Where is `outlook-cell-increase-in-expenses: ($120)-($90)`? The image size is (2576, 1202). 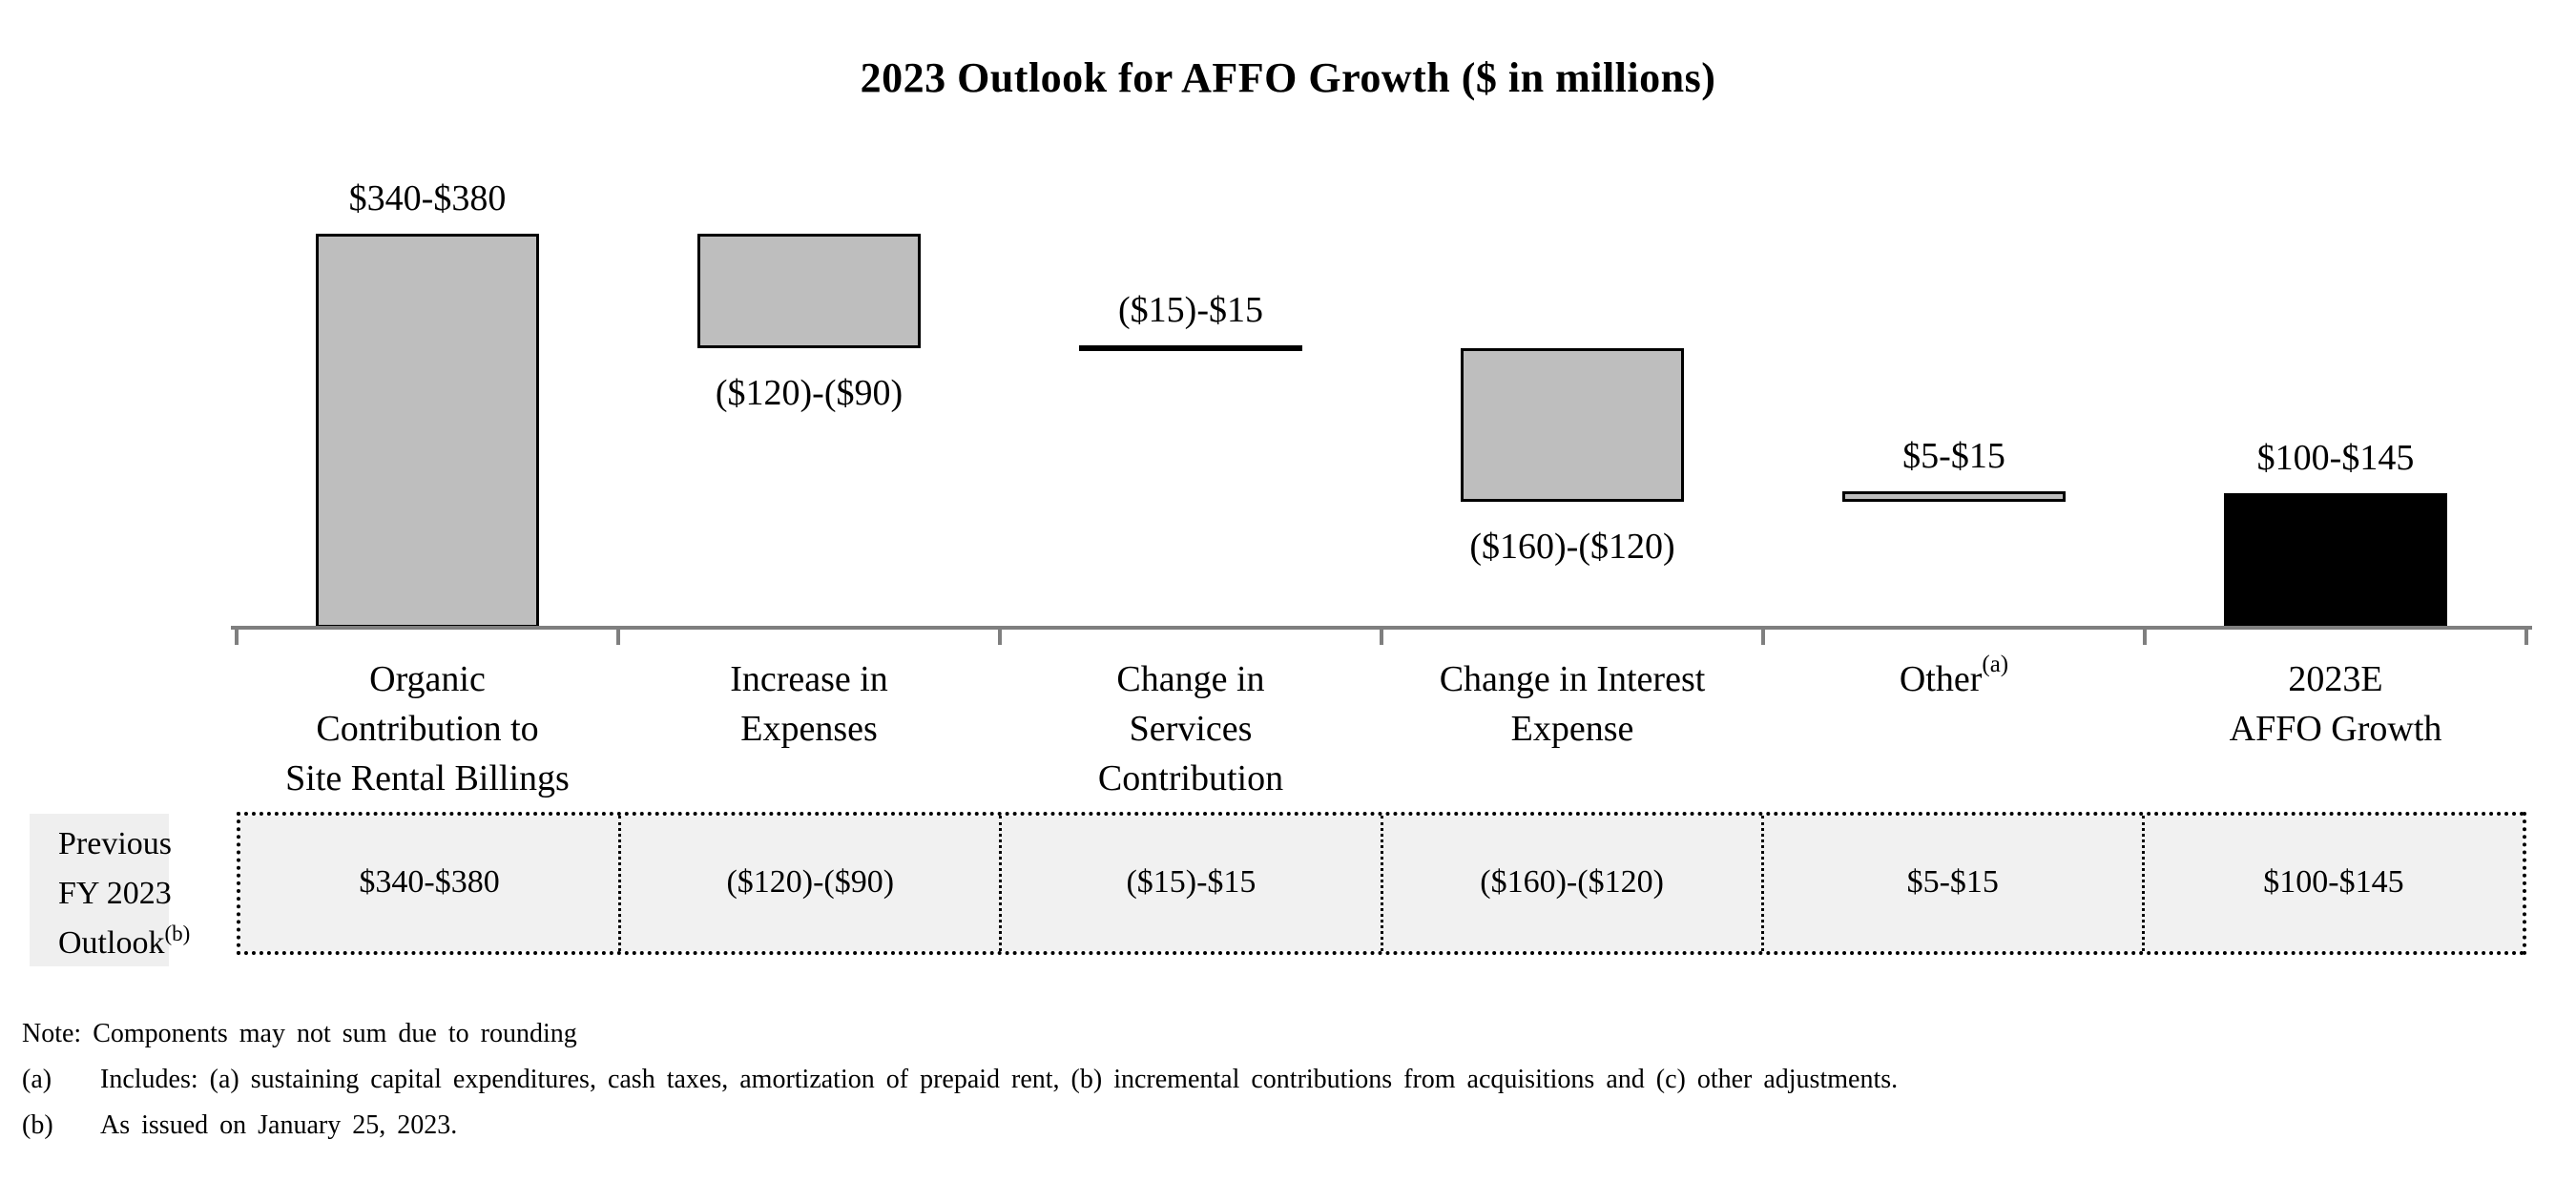 outlook-cell-increase-in-expenses: ($120)-($90) is located at coordinates (809, 883).